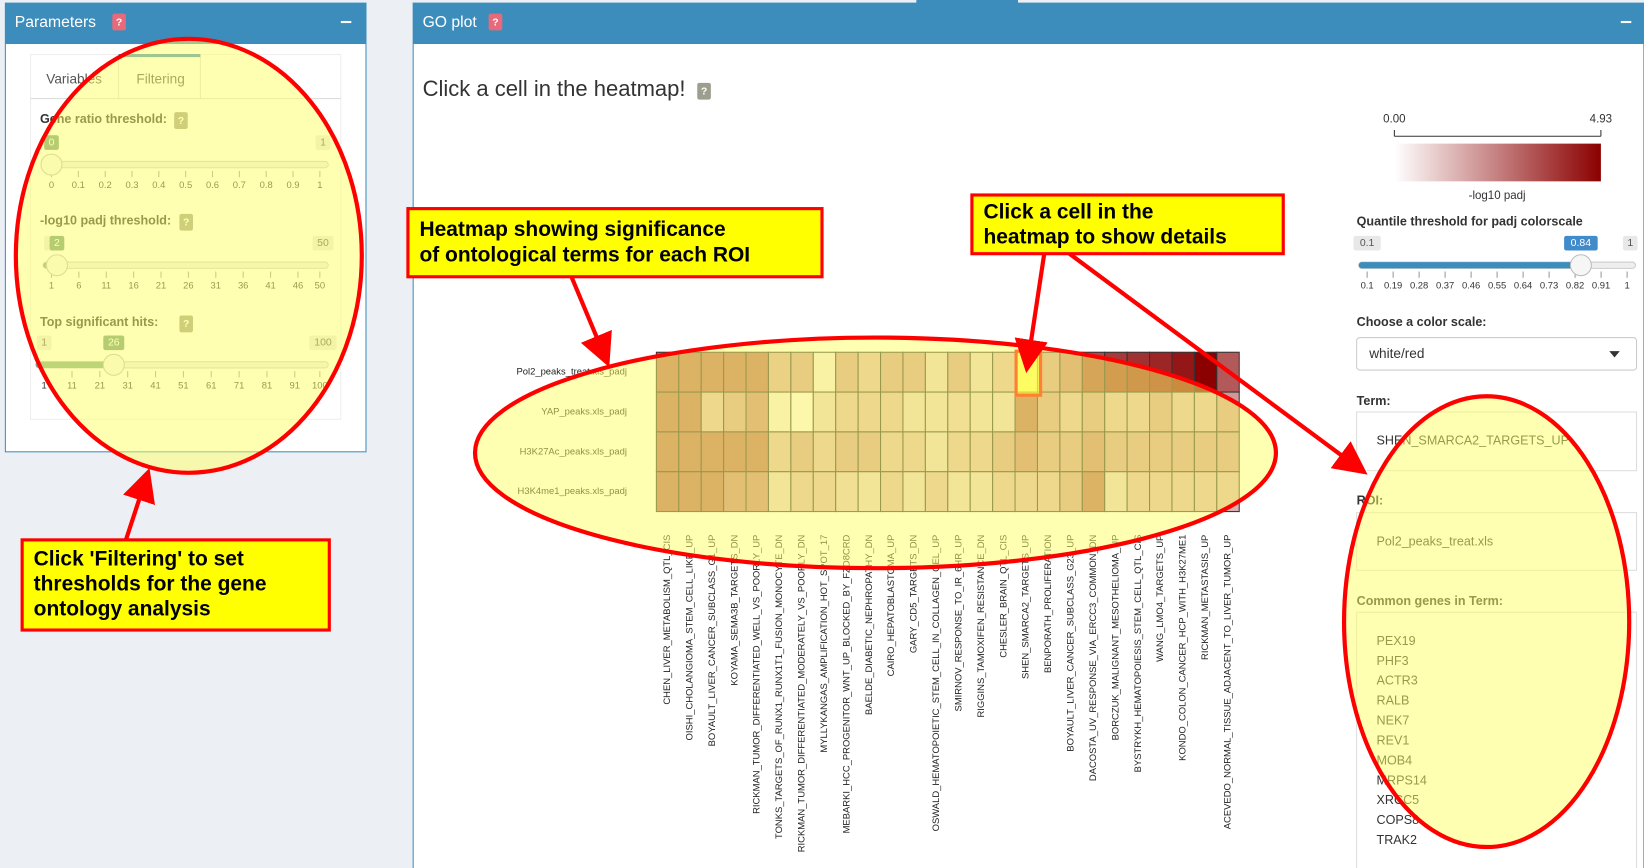 Image resolution: width=1644 pixels, height=868 pixels. Describe the element at coordinates (571, 371) in the screenshot. I see `row-label: Pol2_peaks_treat.xls_padj` at that location.